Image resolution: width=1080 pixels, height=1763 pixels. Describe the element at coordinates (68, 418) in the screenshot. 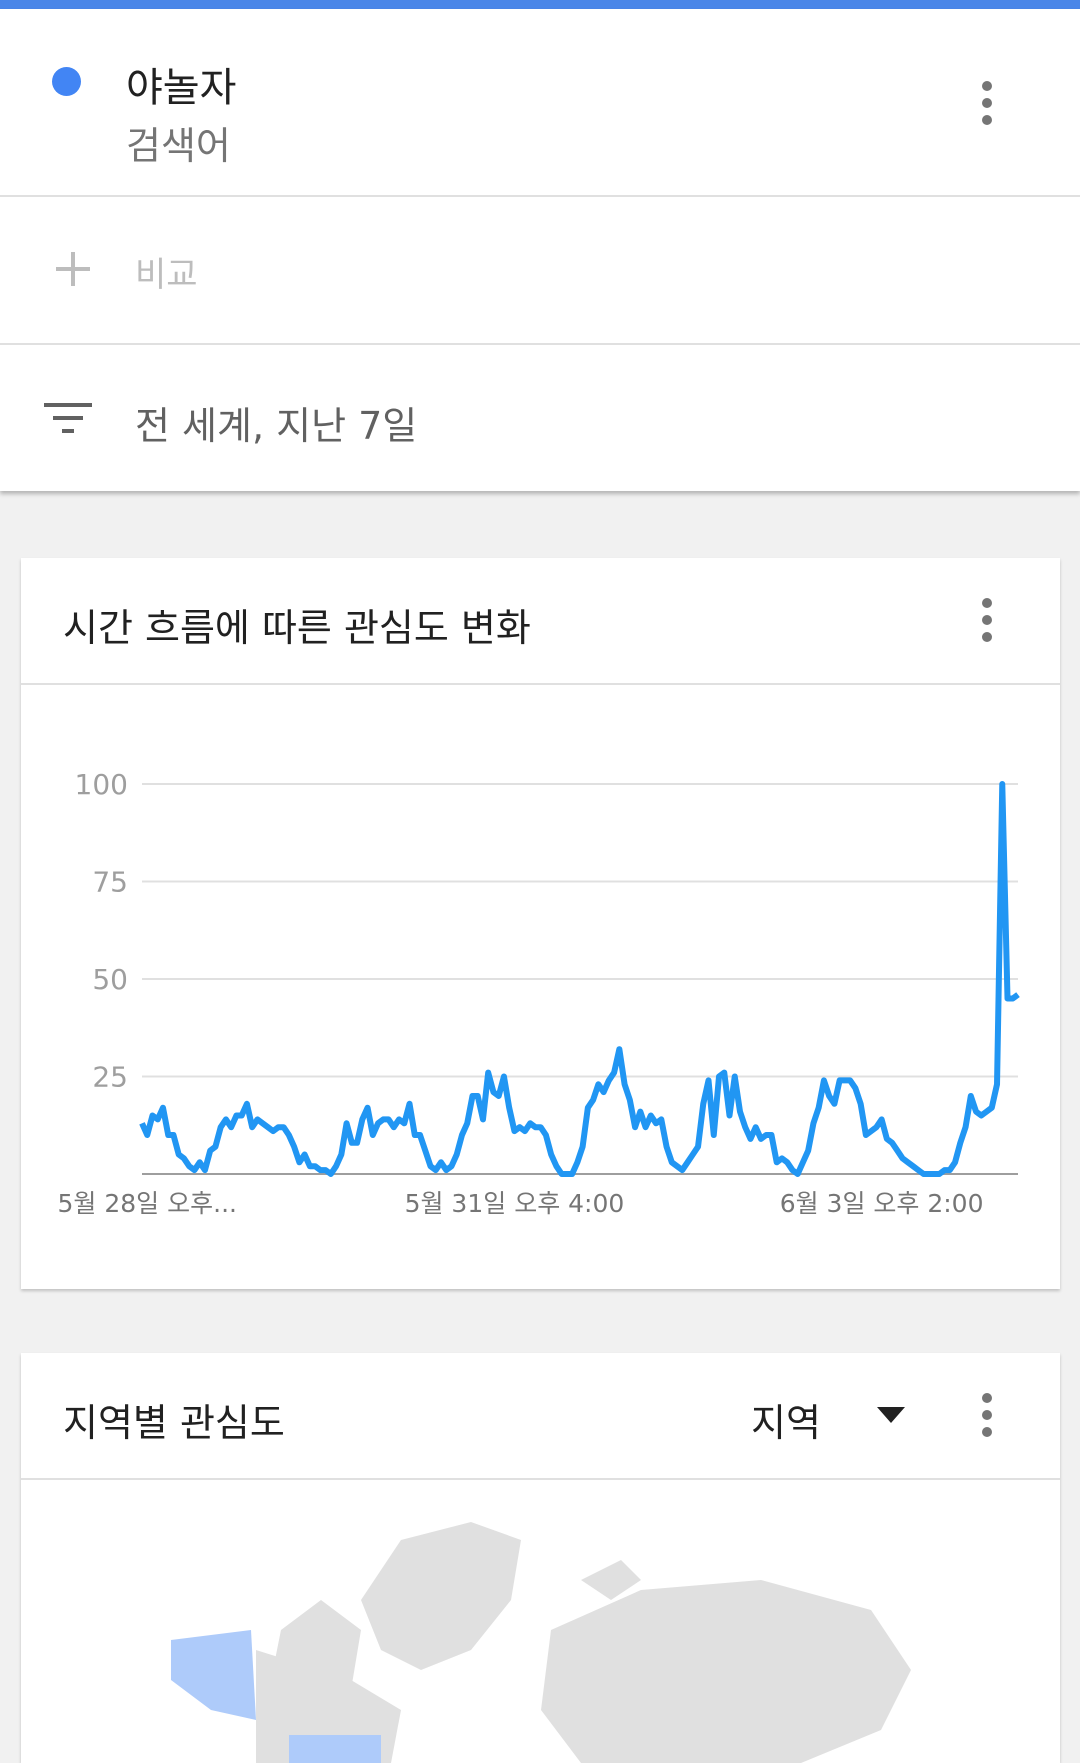

I see `filter-icon` at that location.